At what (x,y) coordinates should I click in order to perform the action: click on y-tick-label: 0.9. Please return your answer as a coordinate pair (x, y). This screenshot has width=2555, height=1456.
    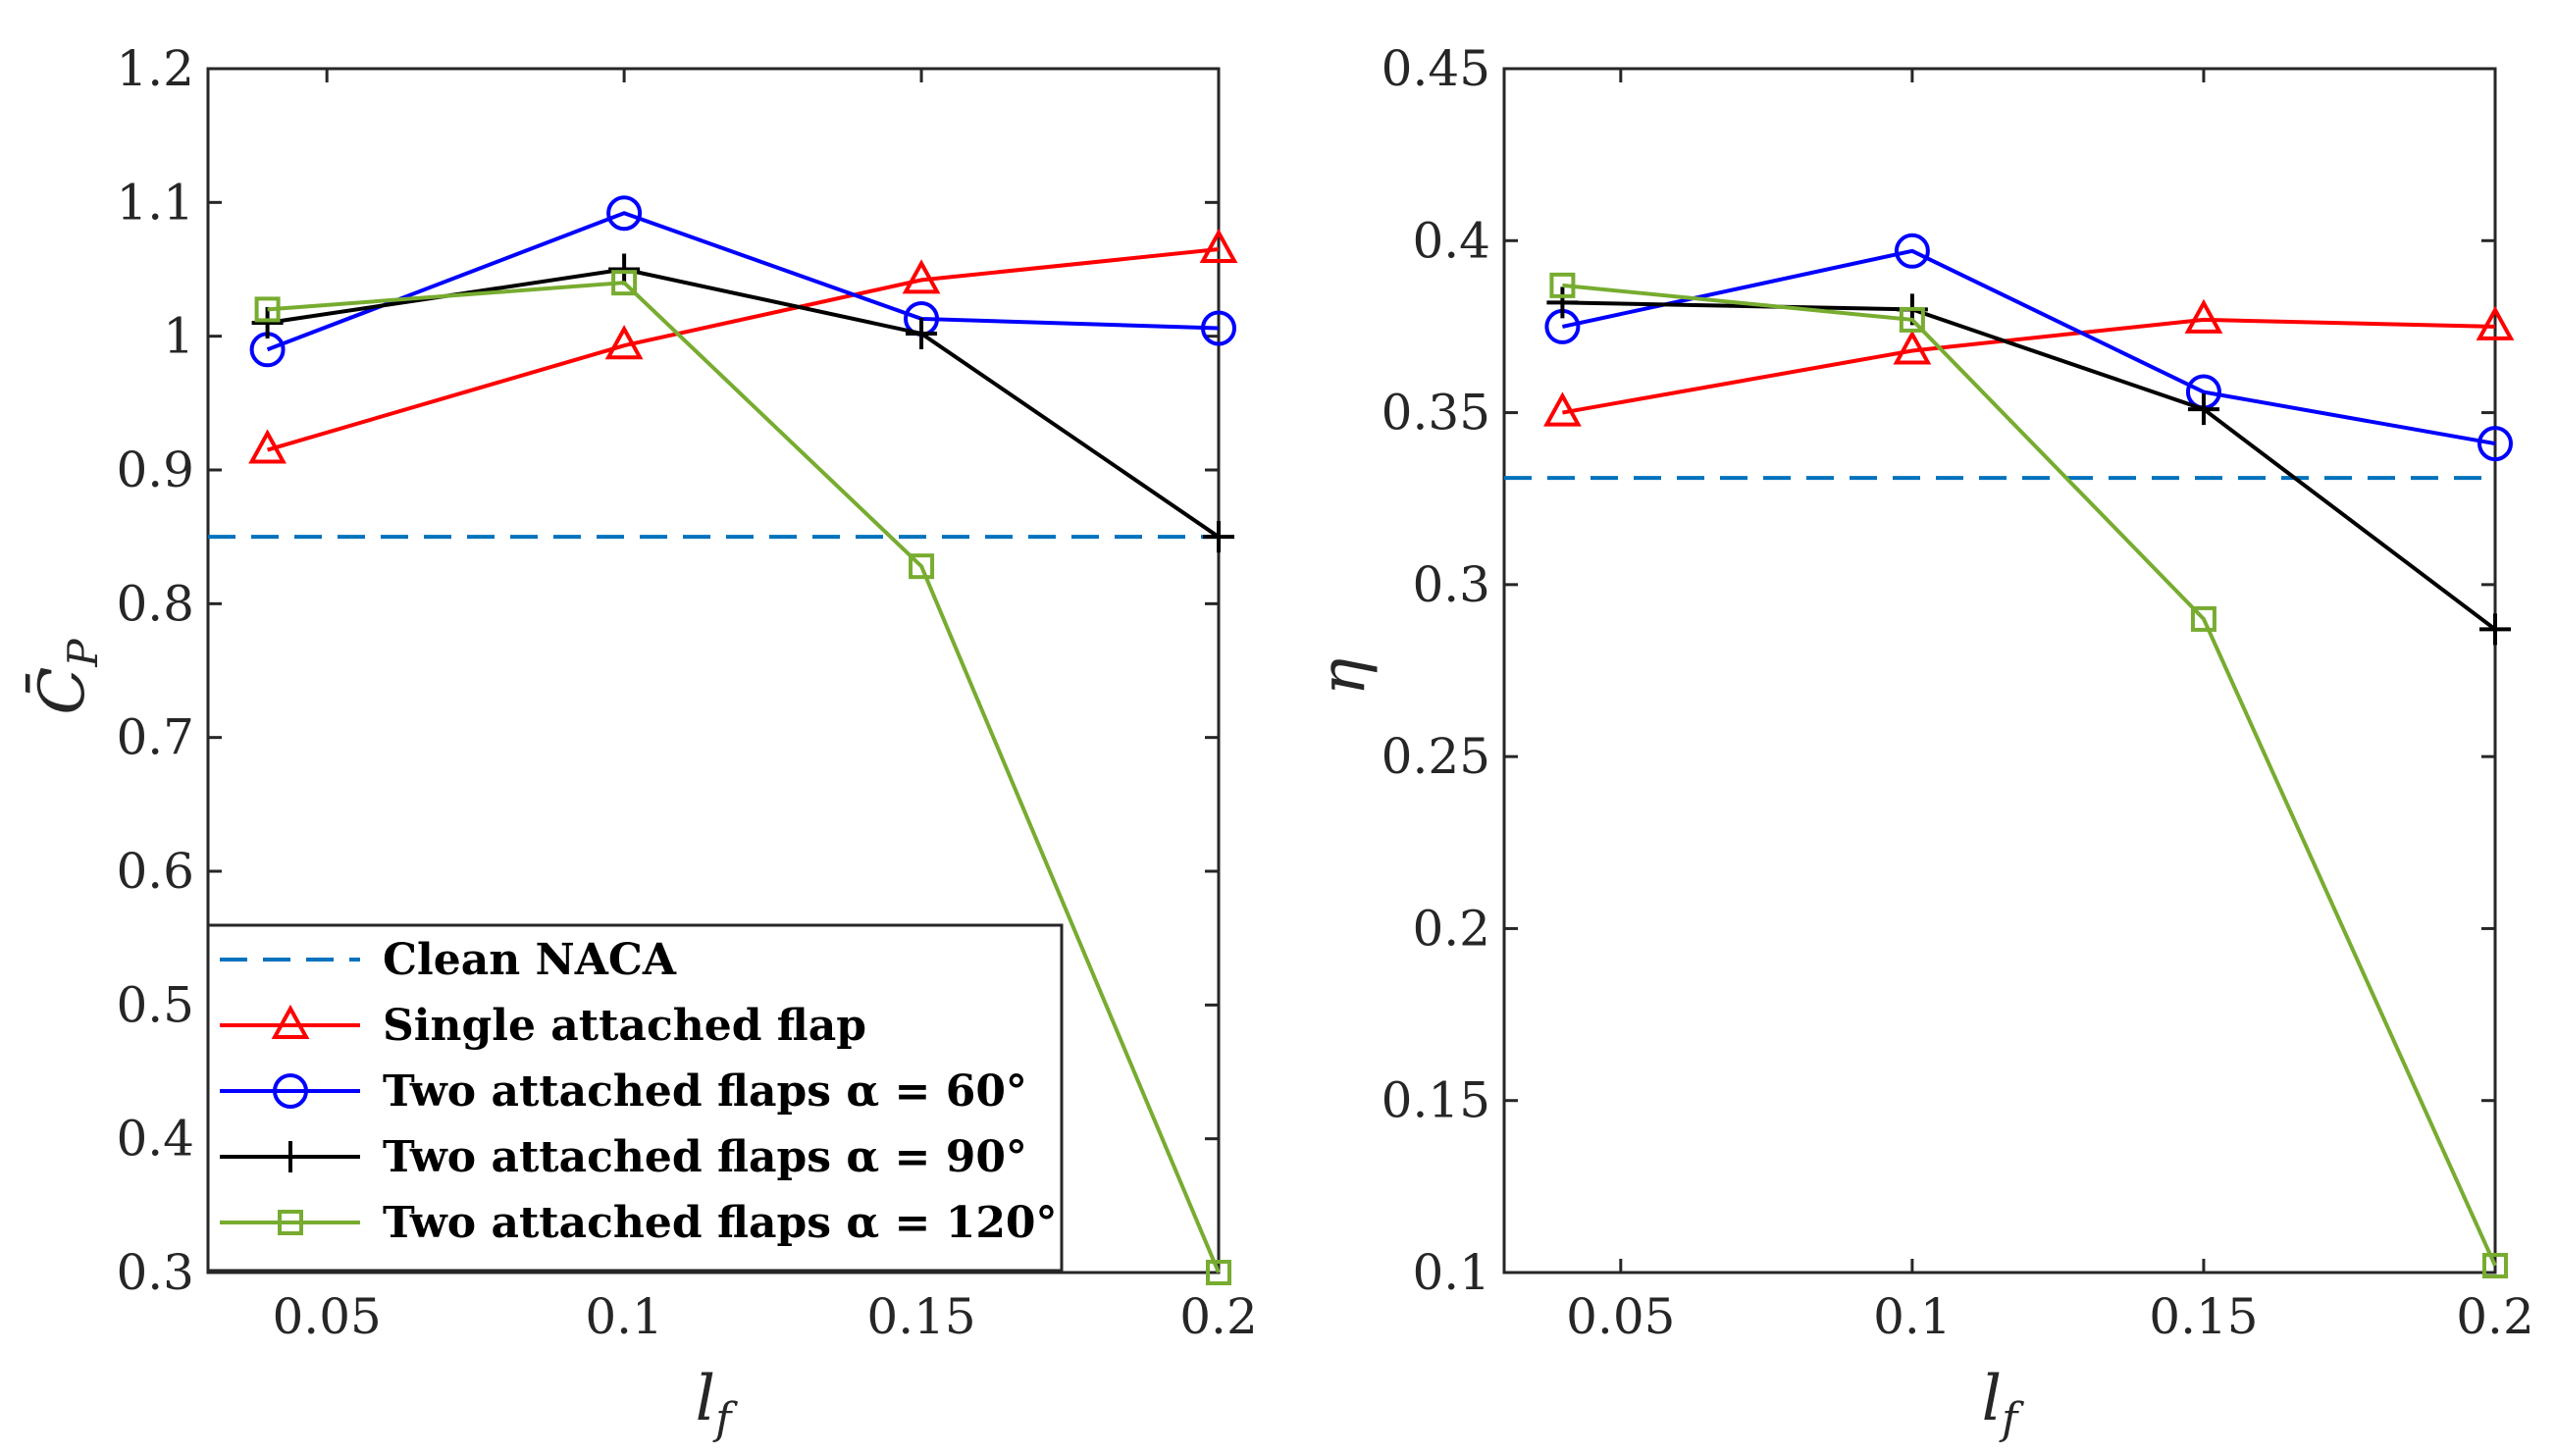
    Looking at the image, I should click on (155, 470).